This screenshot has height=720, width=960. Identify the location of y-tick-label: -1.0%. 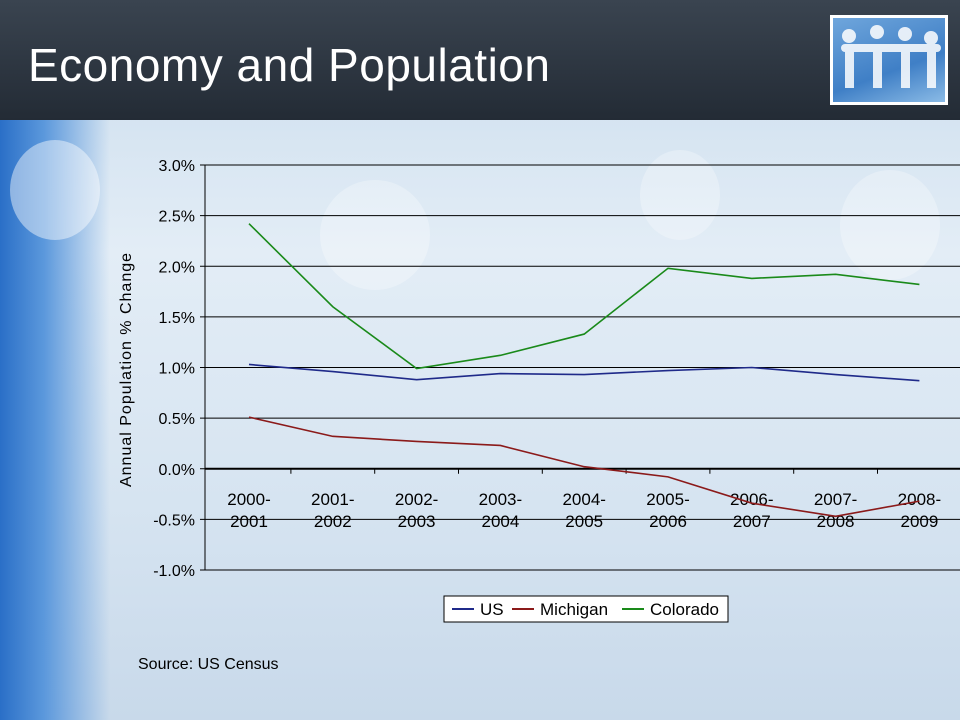
(174, 571).